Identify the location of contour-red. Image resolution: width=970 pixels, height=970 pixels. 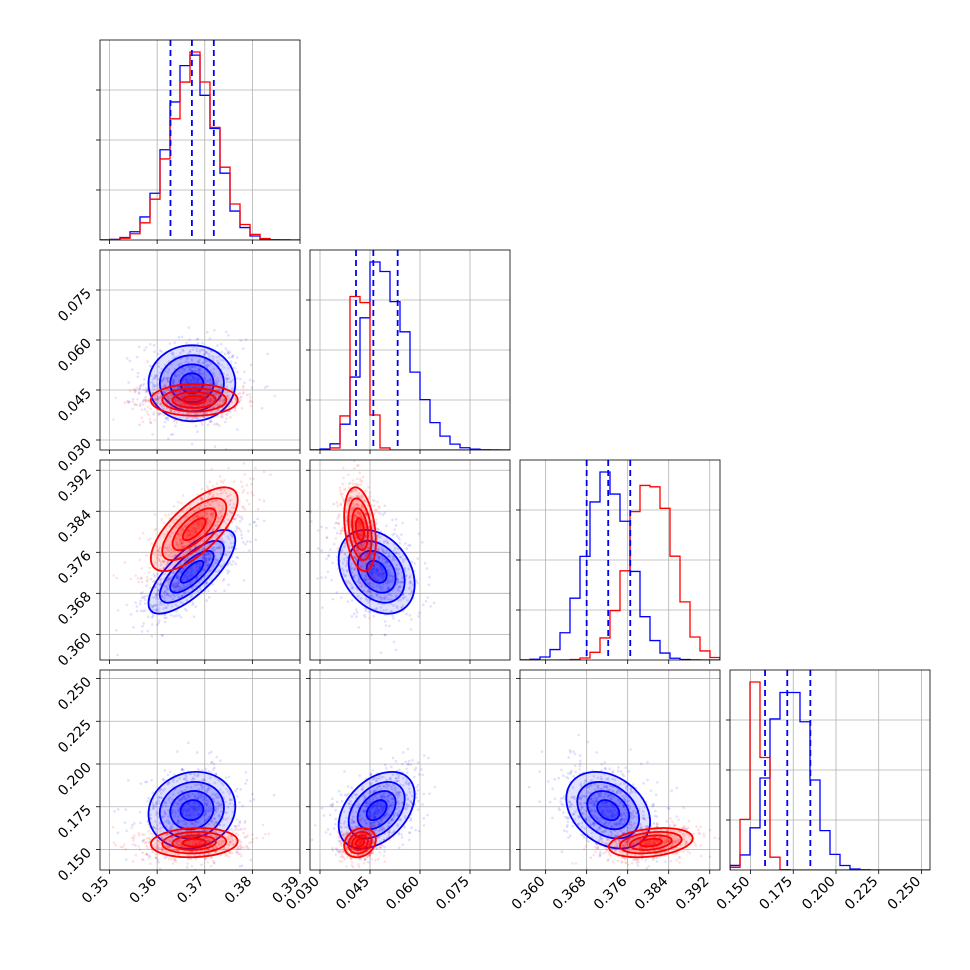
(194, 529).